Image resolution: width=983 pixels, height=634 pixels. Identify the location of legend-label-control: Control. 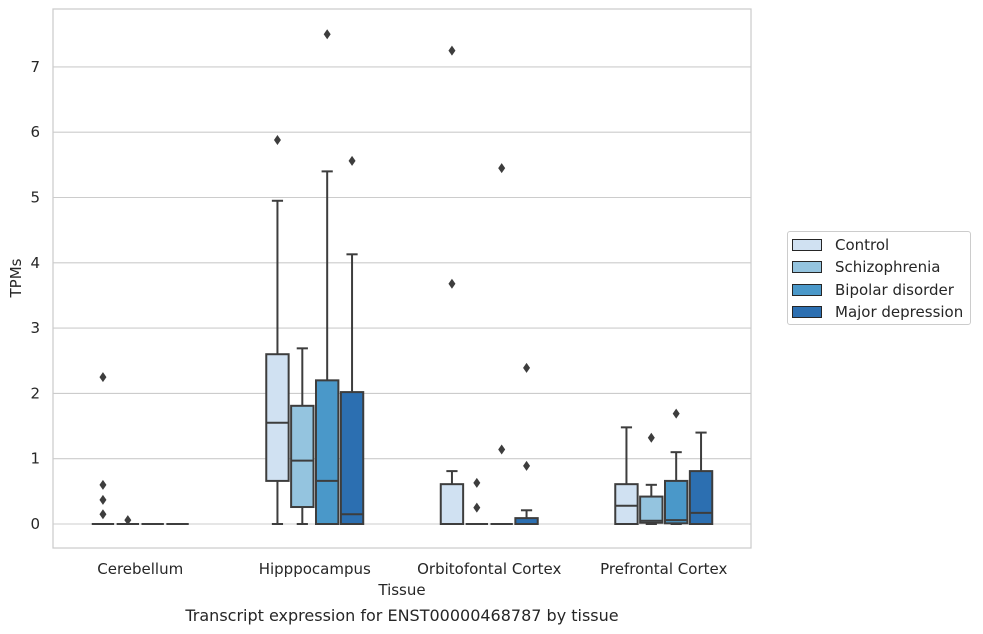
(862, 245).